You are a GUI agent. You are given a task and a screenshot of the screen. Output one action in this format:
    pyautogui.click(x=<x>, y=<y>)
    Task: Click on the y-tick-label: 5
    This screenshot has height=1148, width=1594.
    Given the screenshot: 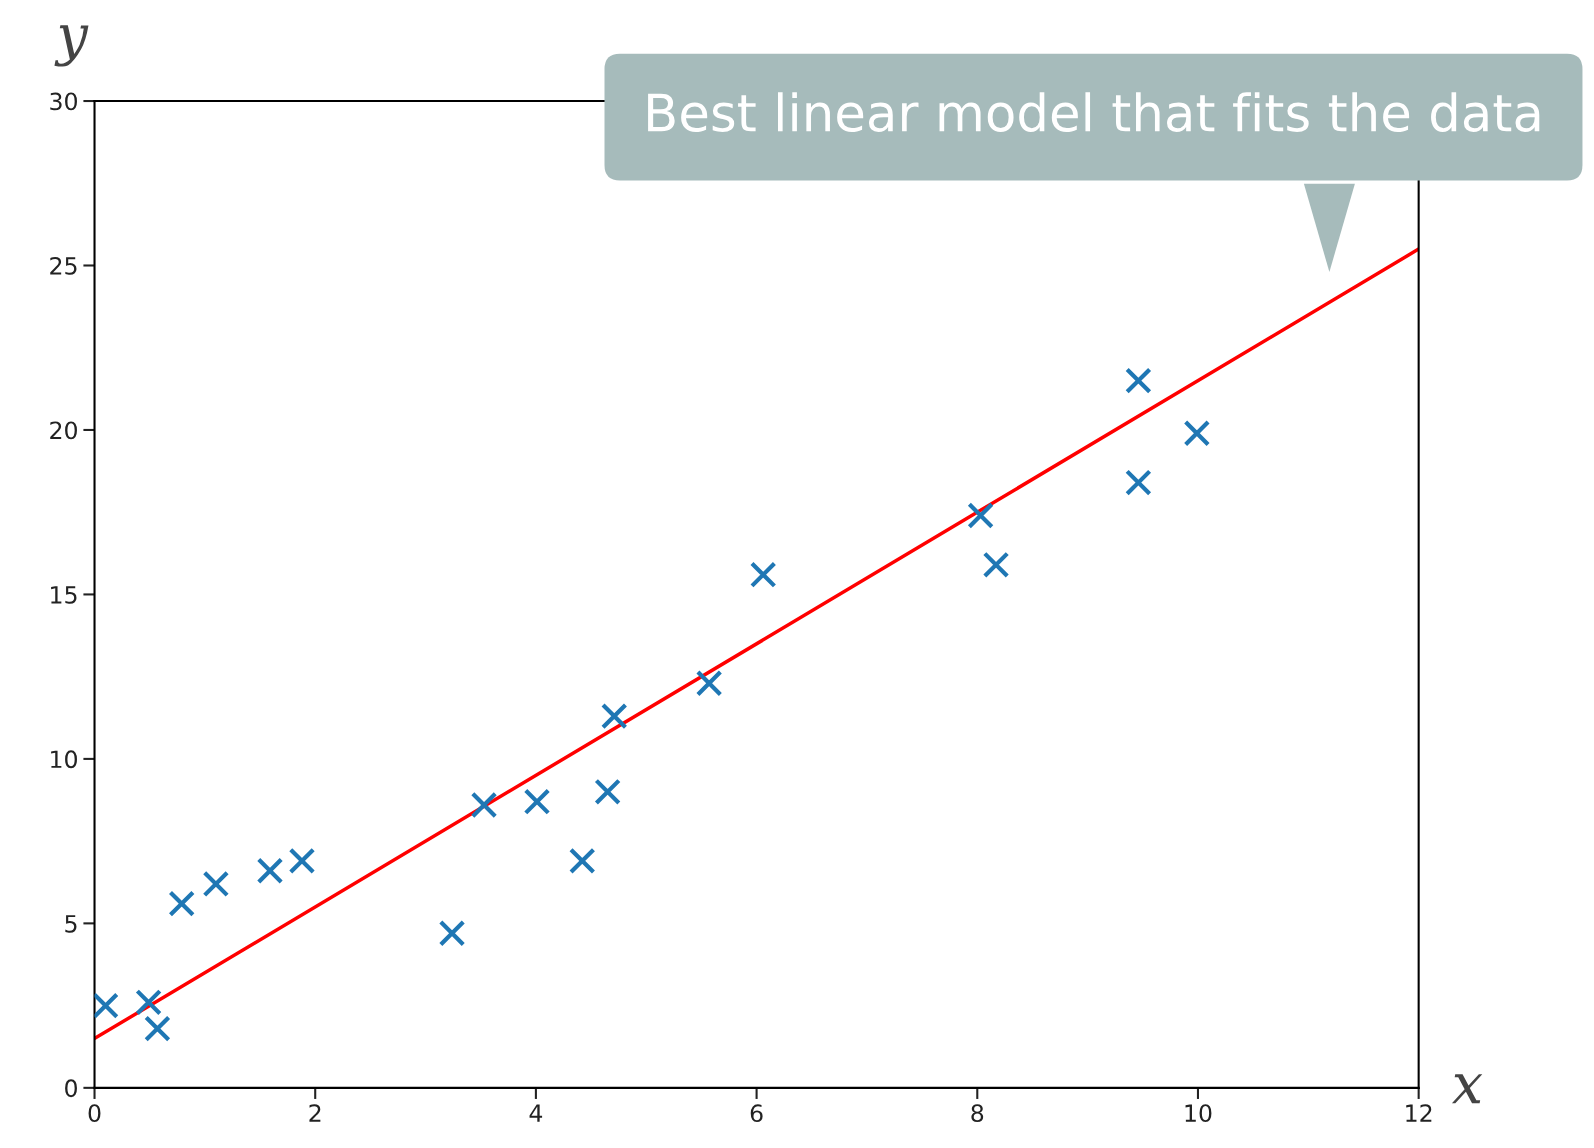 What is the action you would take?
    pyautogui.click(x=71, y=924)
    